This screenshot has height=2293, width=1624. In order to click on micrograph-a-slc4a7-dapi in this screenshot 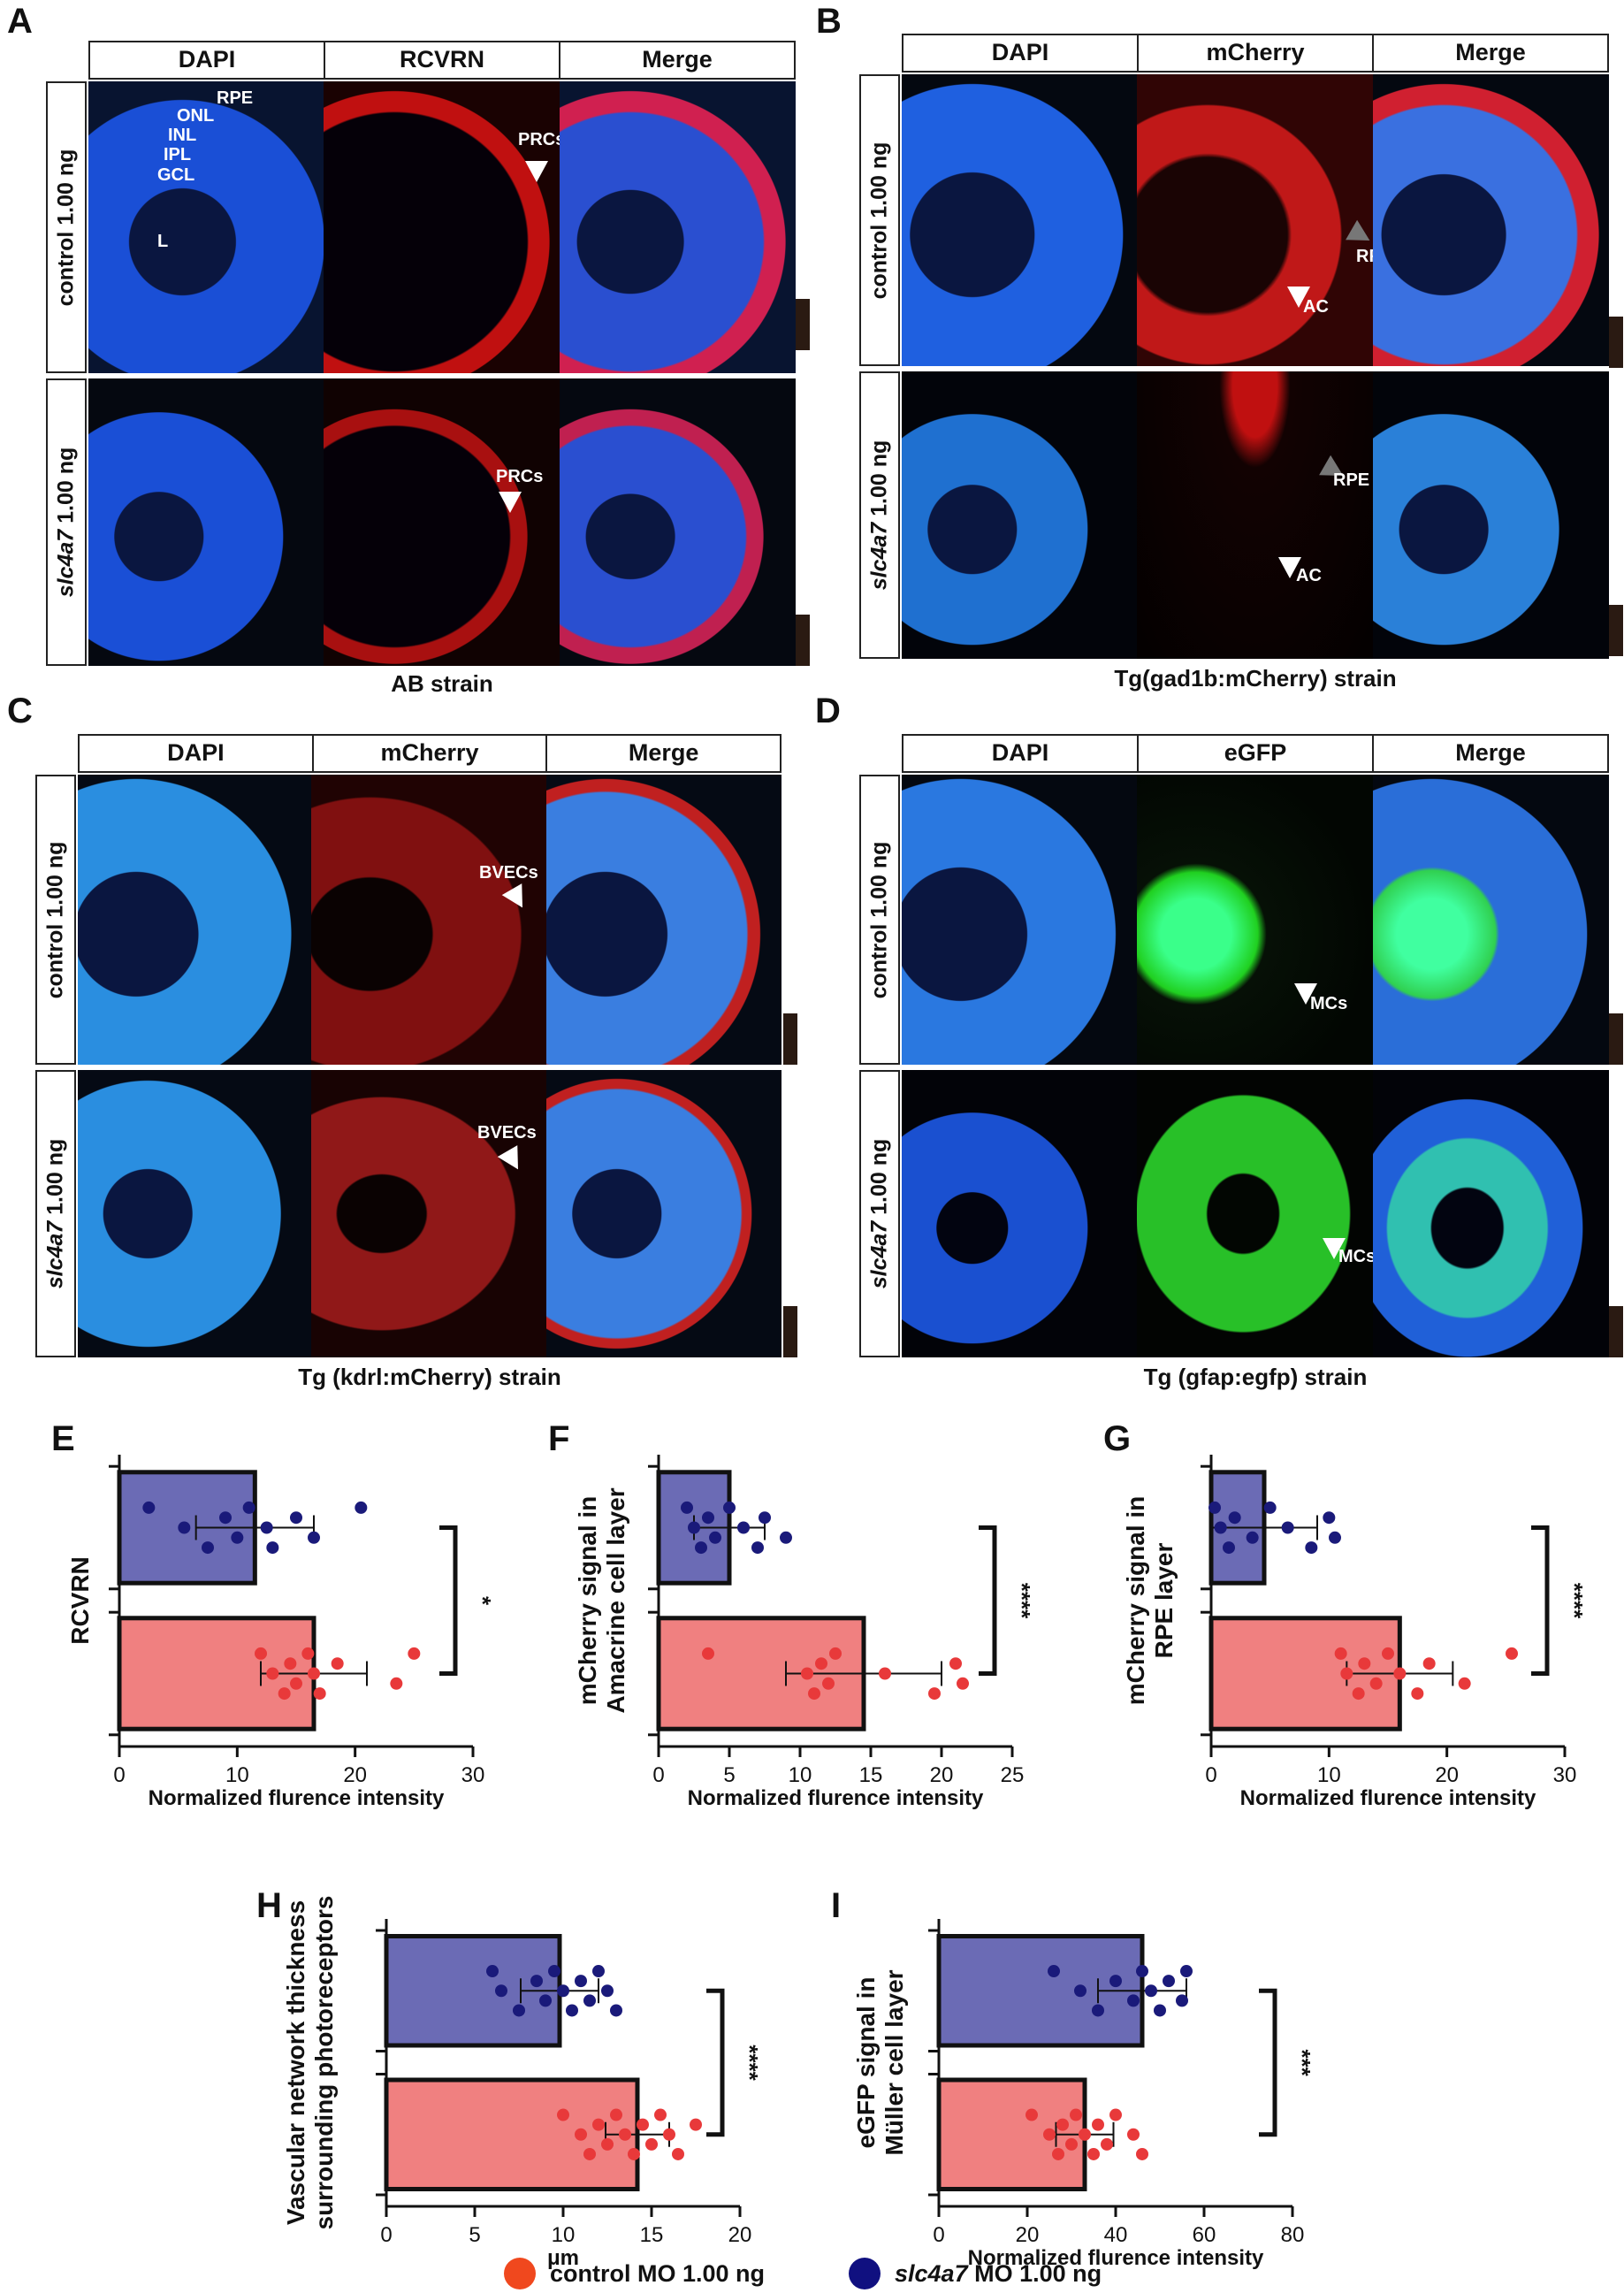, I will do `click(206, 522)`.